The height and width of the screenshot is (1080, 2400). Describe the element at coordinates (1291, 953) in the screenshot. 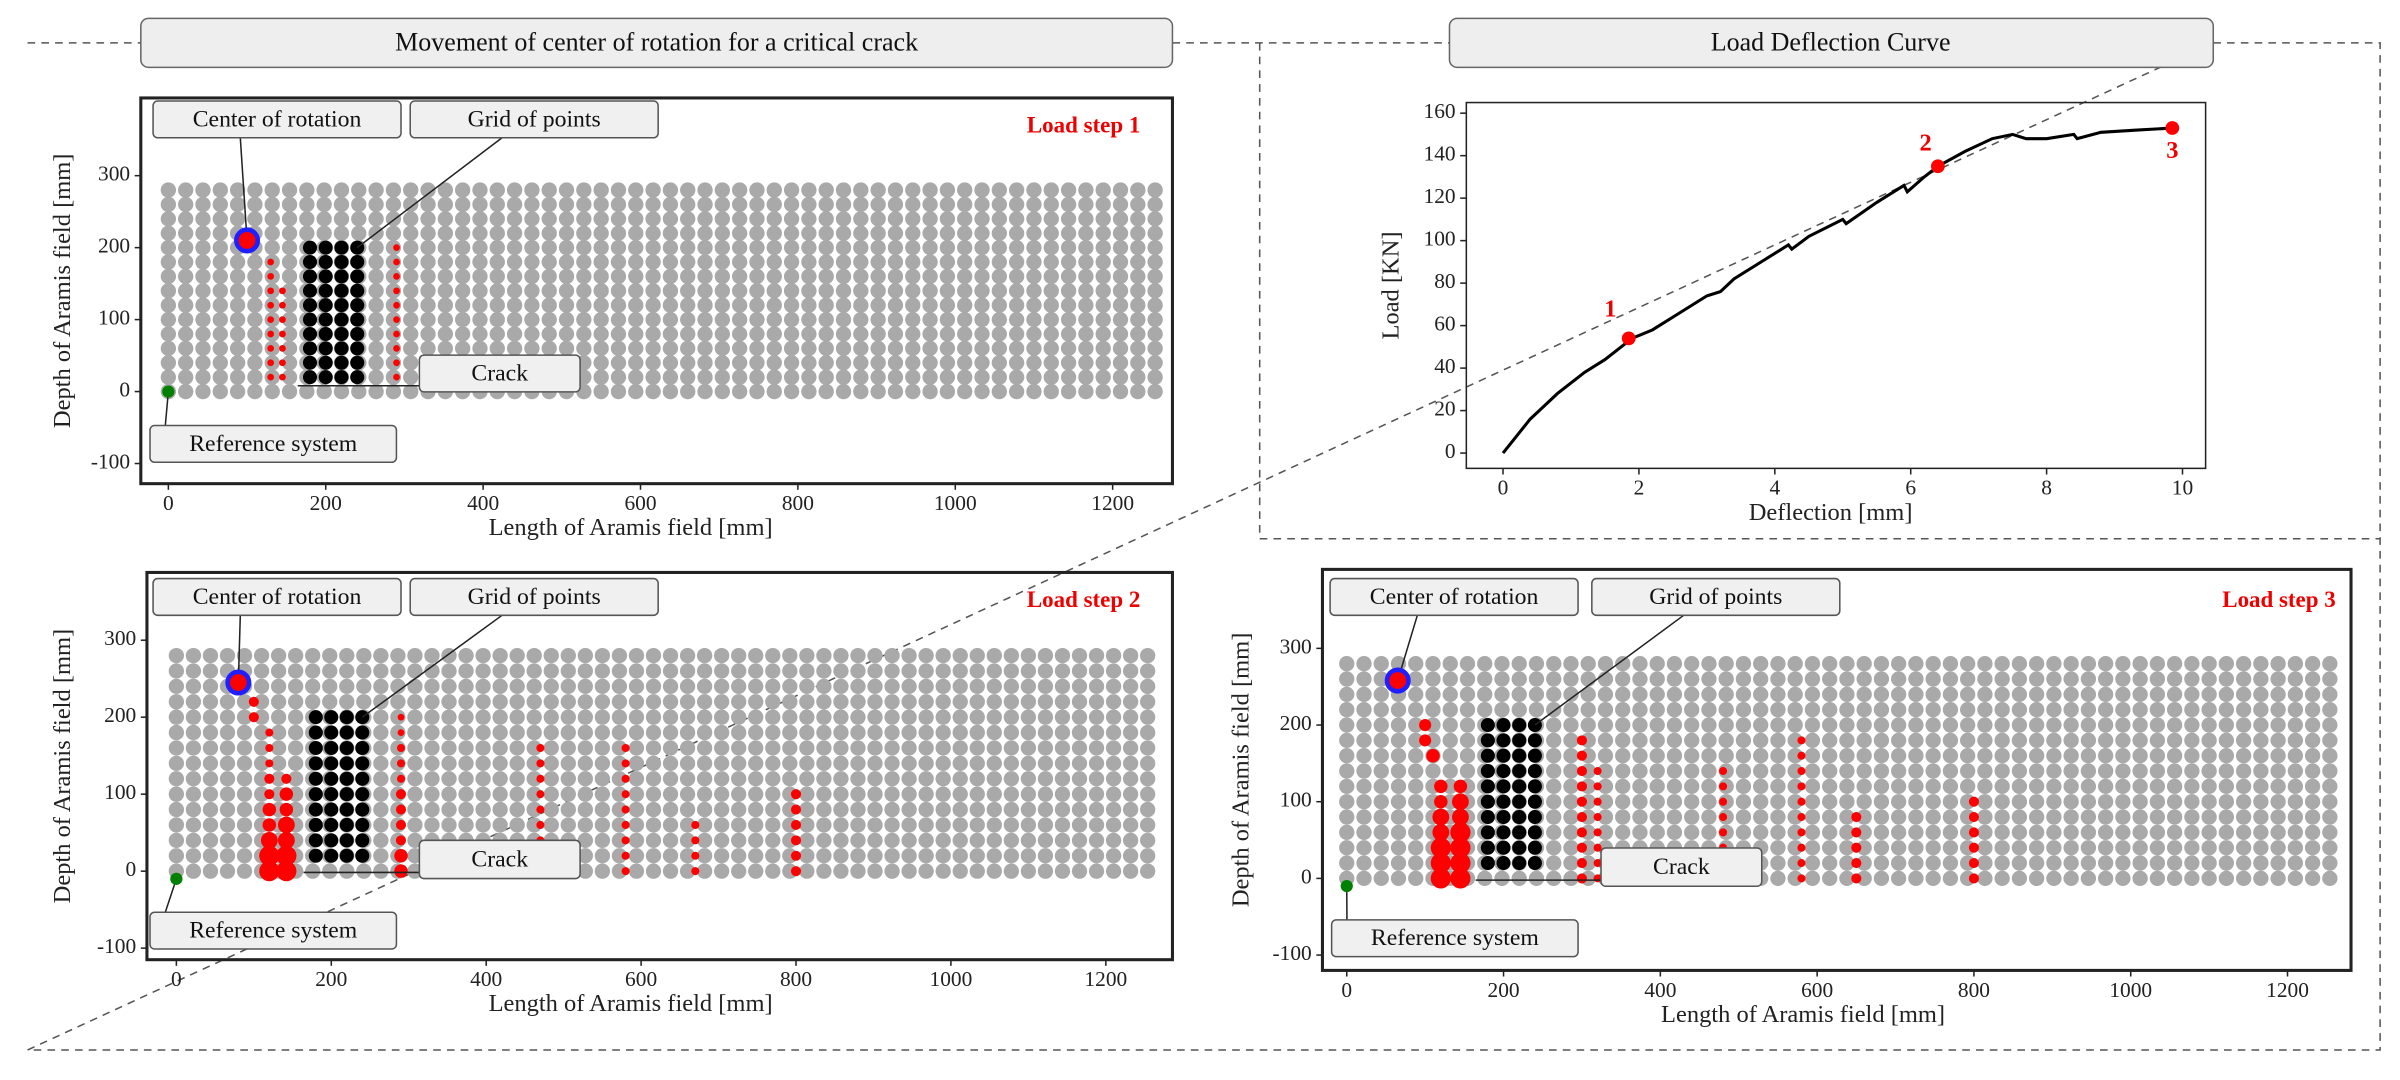

I see `y-tick-label: -100` at that location.